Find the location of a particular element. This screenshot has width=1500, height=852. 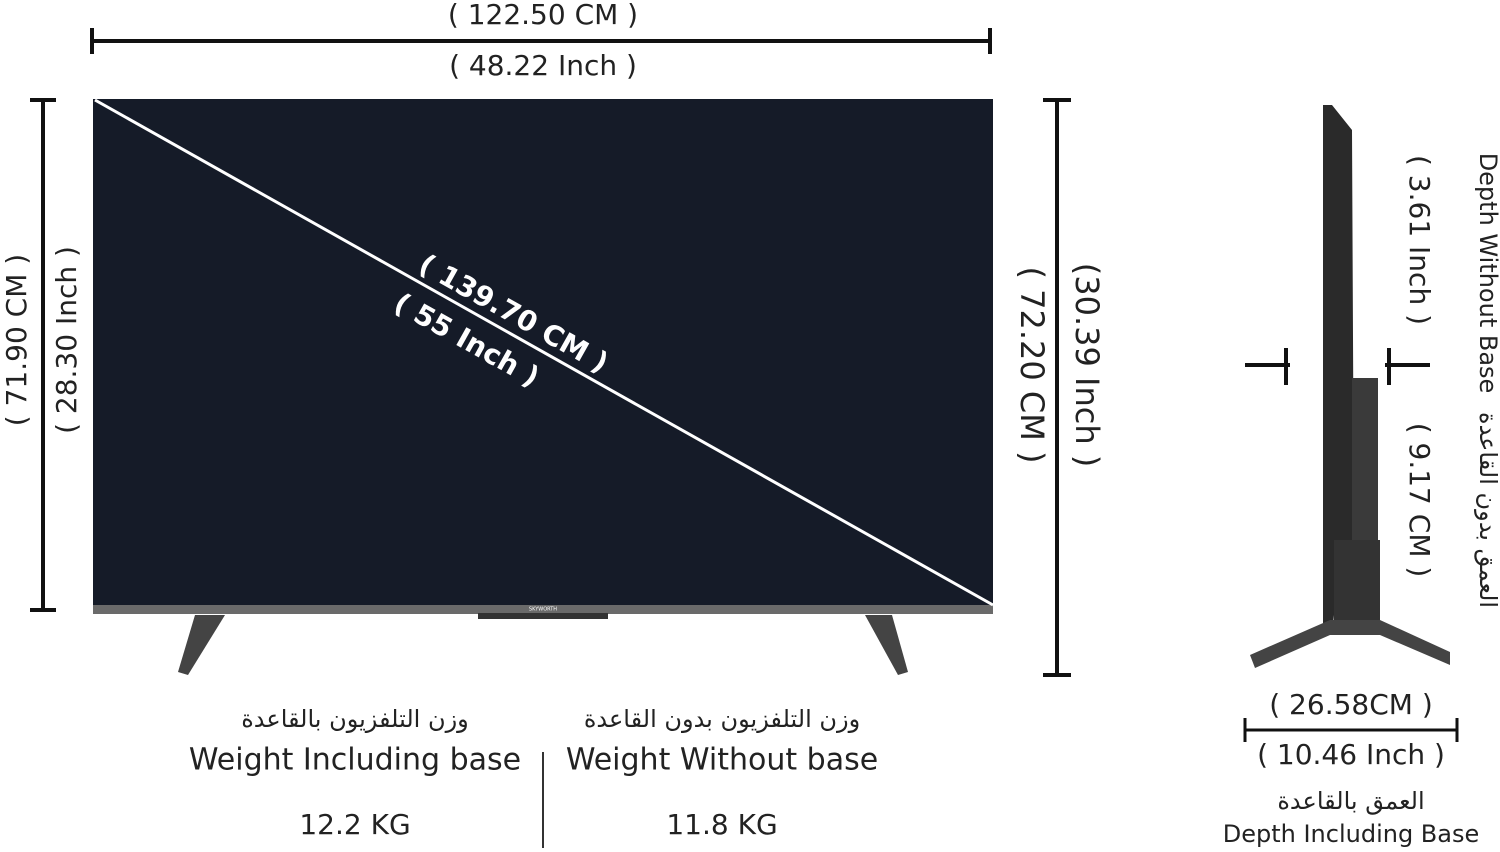

tv-bezel is located at coordinates (543, 609).